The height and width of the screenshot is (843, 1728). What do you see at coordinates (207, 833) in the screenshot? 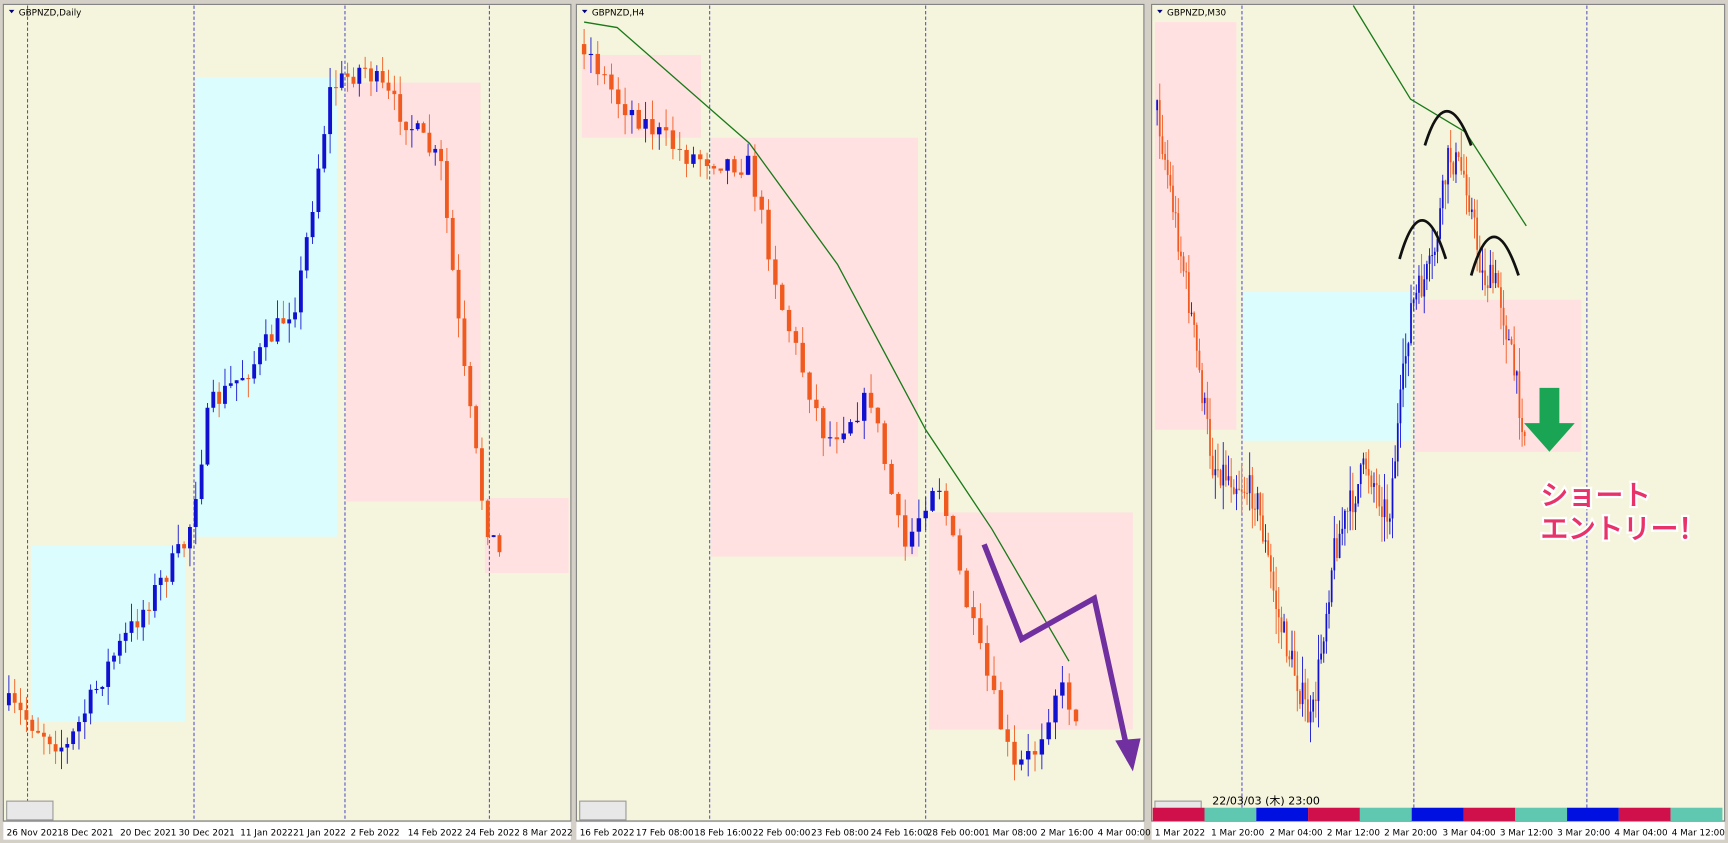
I see `x-axis-label: 30 Dec 2021` at bounding box center [207, 833].